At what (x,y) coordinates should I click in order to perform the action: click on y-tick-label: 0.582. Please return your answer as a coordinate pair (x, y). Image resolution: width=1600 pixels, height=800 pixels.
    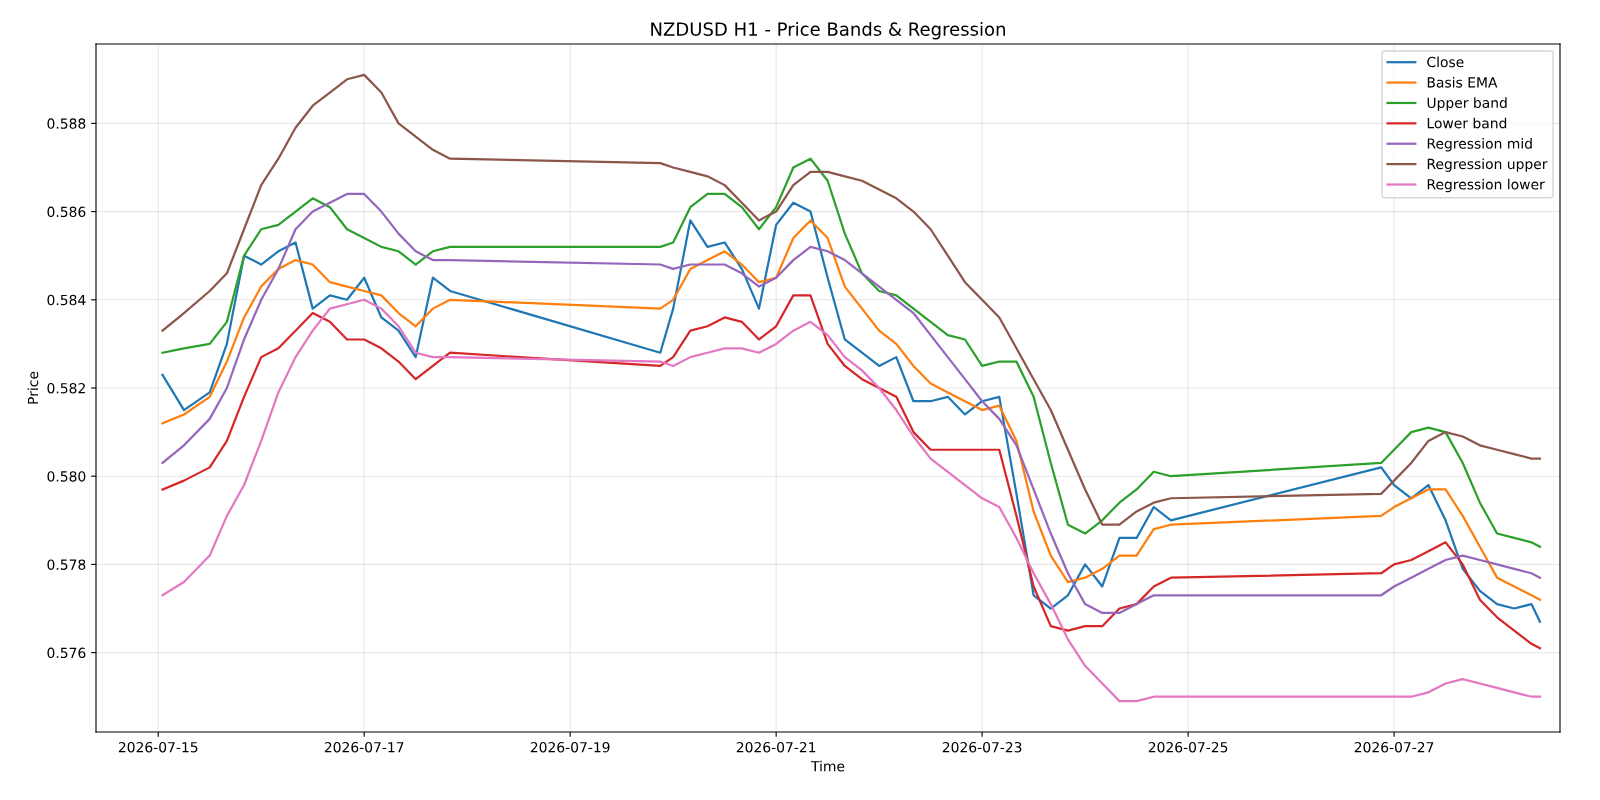
    Looking at the image, I should click on (66, 388).